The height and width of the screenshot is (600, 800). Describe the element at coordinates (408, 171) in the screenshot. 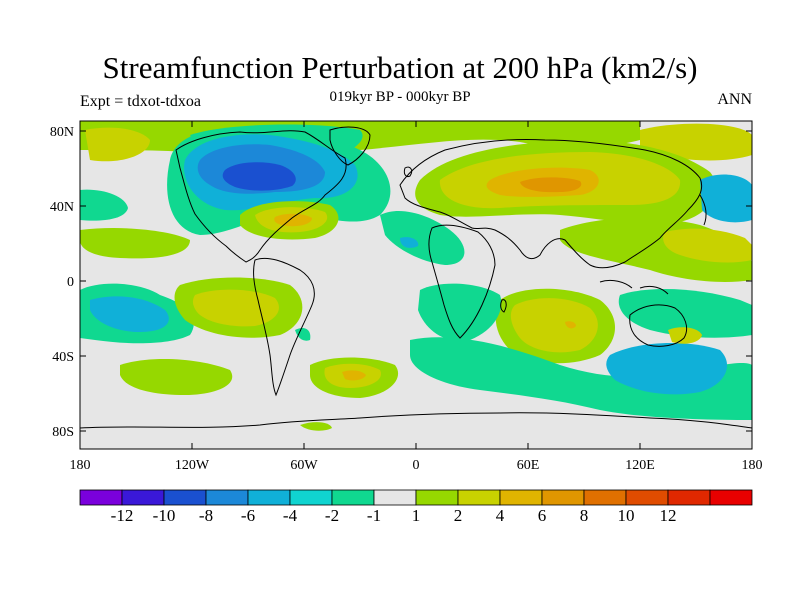

I see `coastline-british-isles` at that location.